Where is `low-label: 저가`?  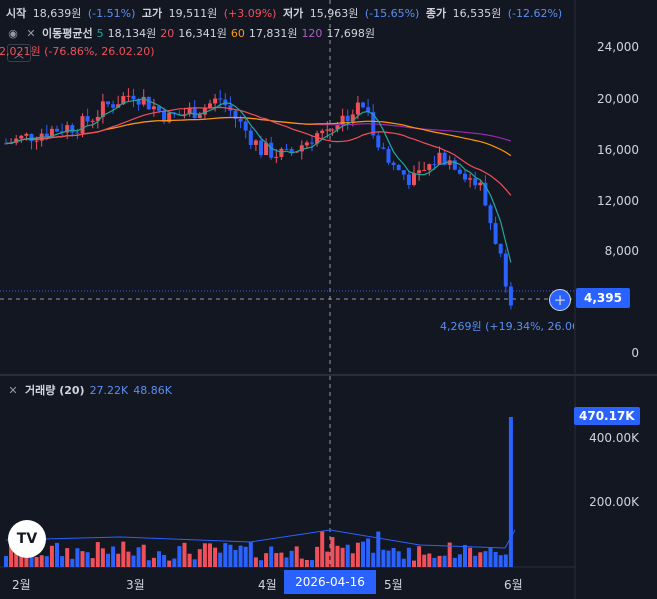 low-label: 저가 is located at coordinates (293, 13).